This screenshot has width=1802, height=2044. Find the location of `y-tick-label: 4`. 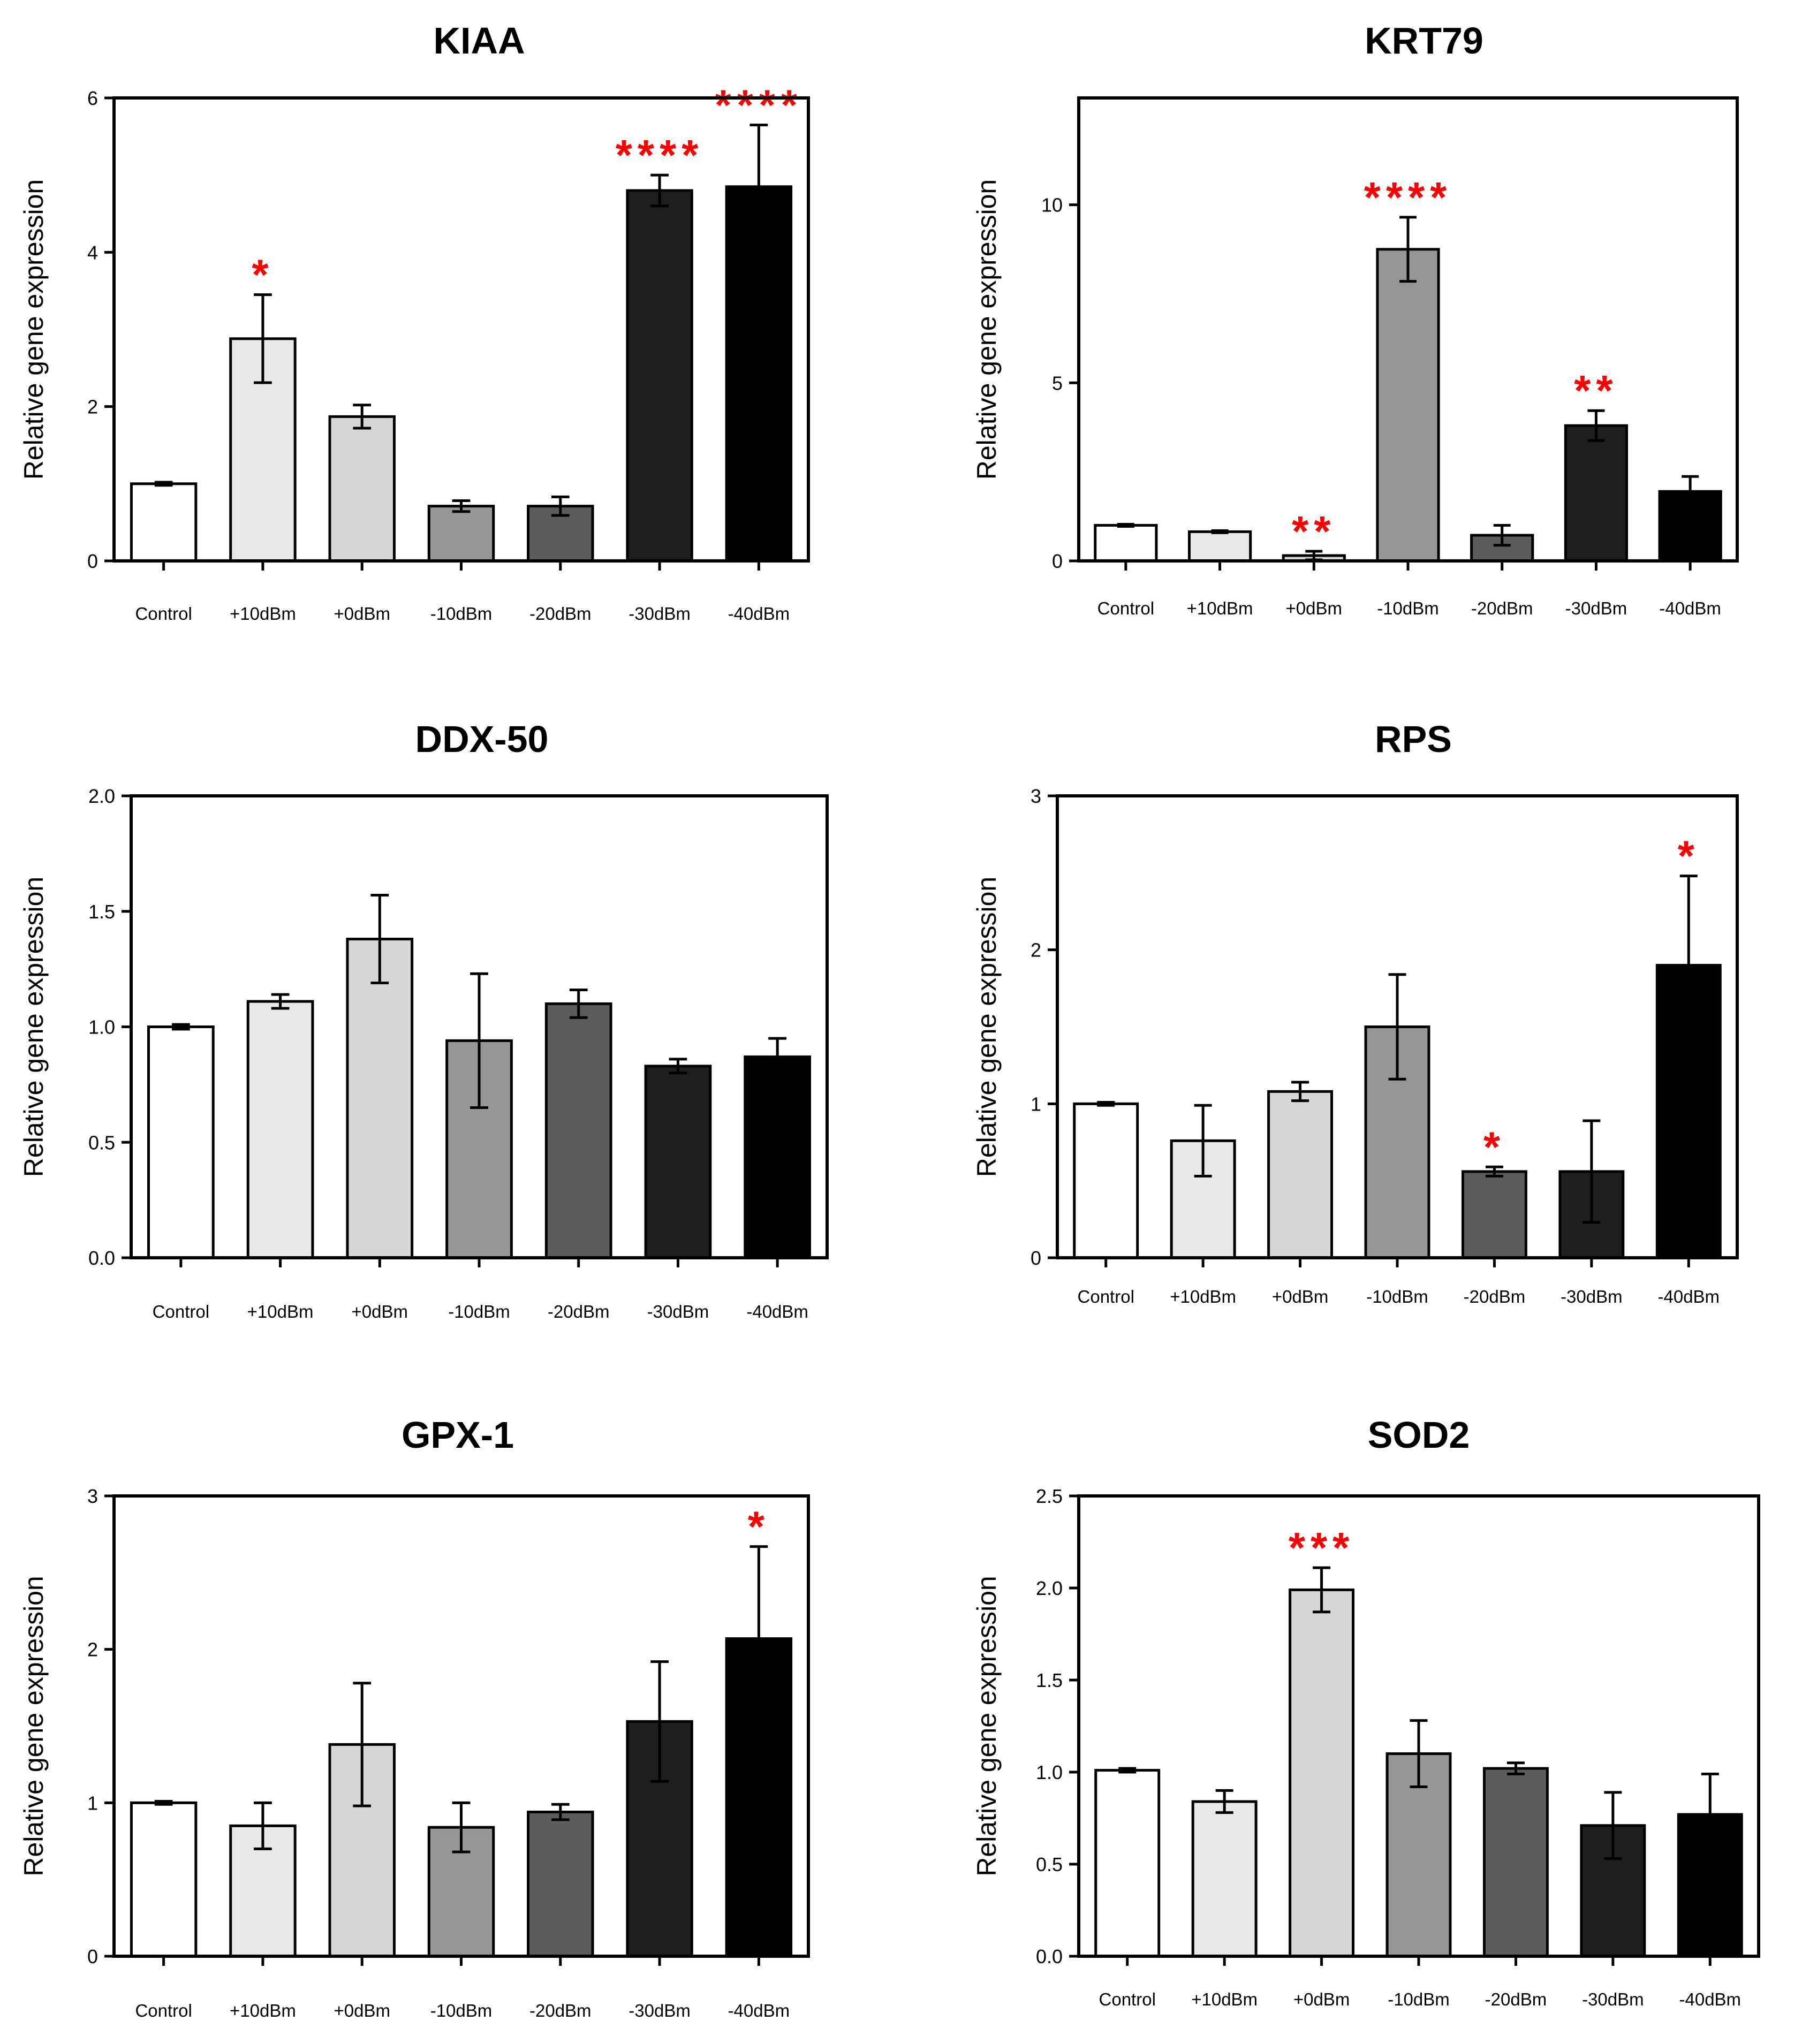

y-tick-label: 4 is located at coordinates (92, 252).